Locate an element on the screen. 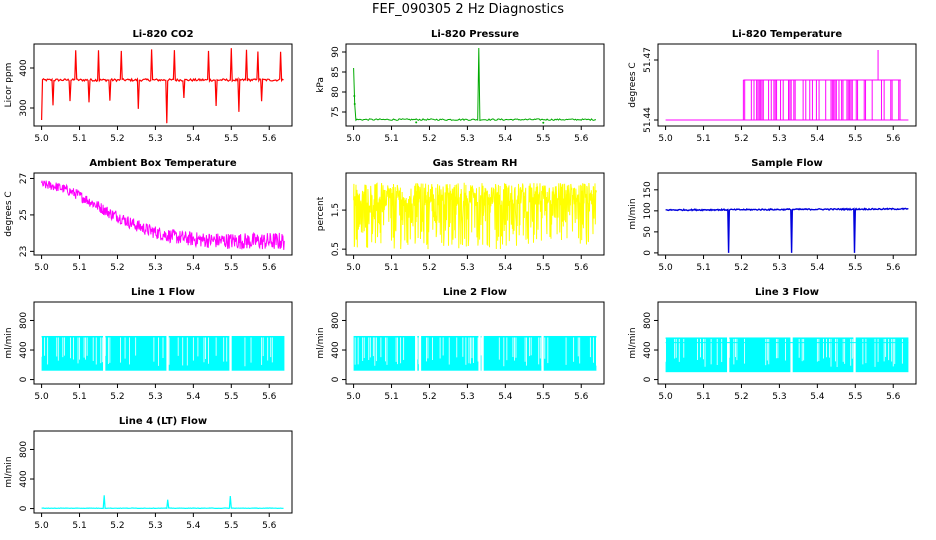 The width and height of the screenshot is (936, 540). y-tick-label: 25 is located at coordinates (24, 214).